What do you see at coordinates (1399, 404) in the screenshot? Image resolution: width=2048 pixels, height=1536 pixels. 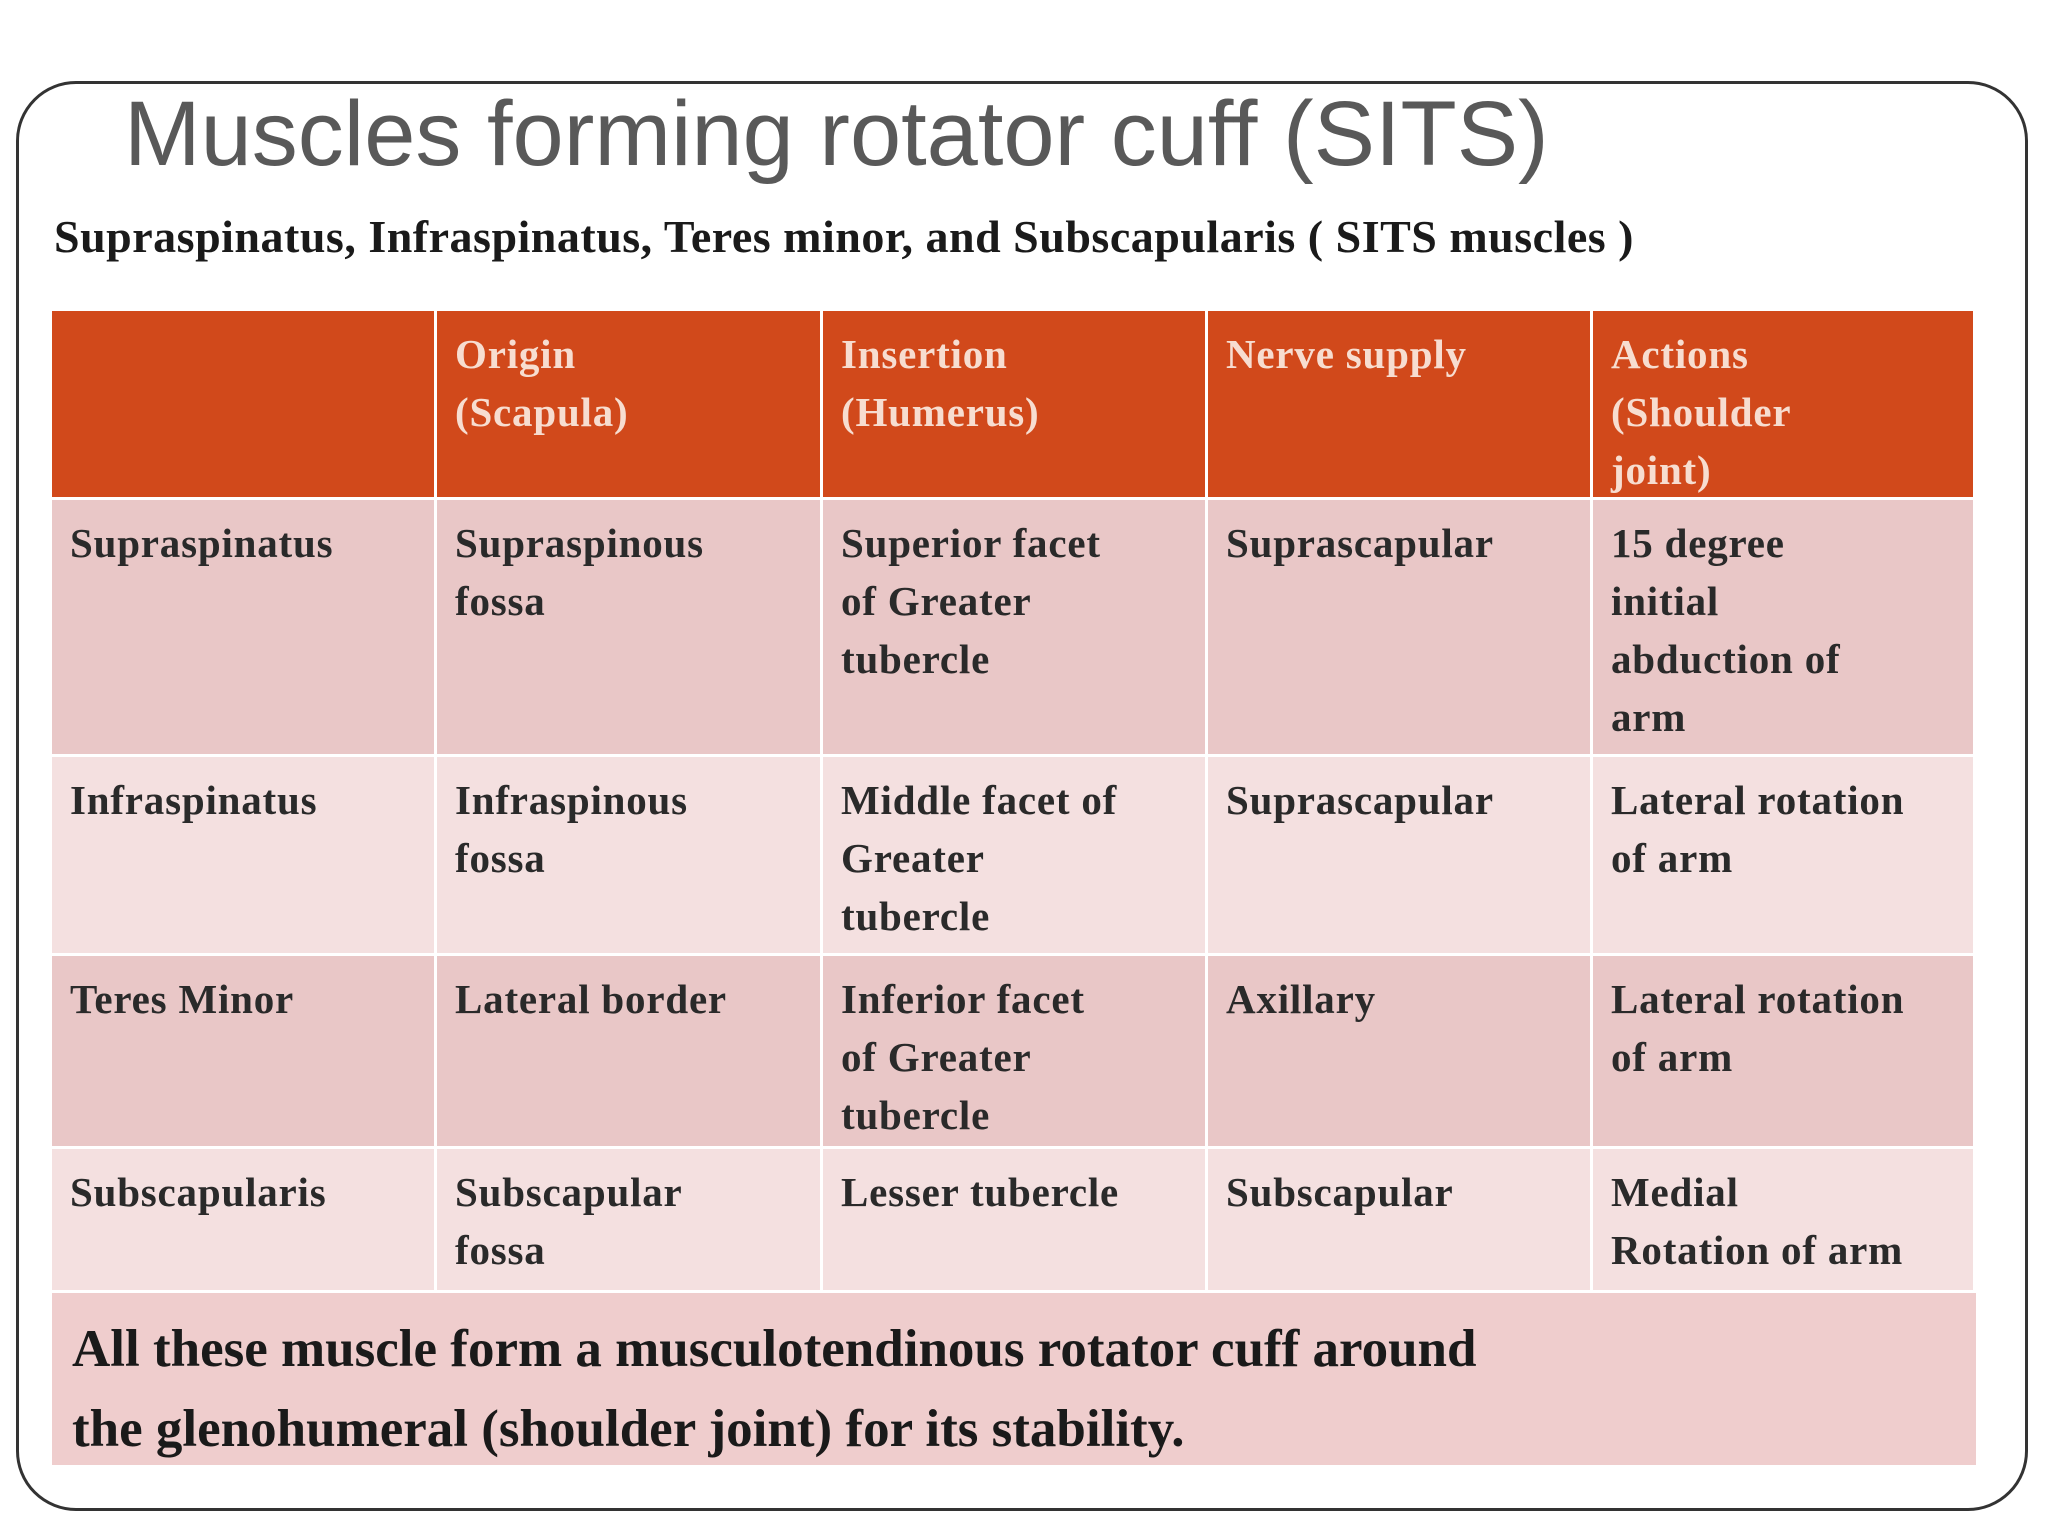 I see `header-cell: Nerve supply` at bounding box center [1399, 404].